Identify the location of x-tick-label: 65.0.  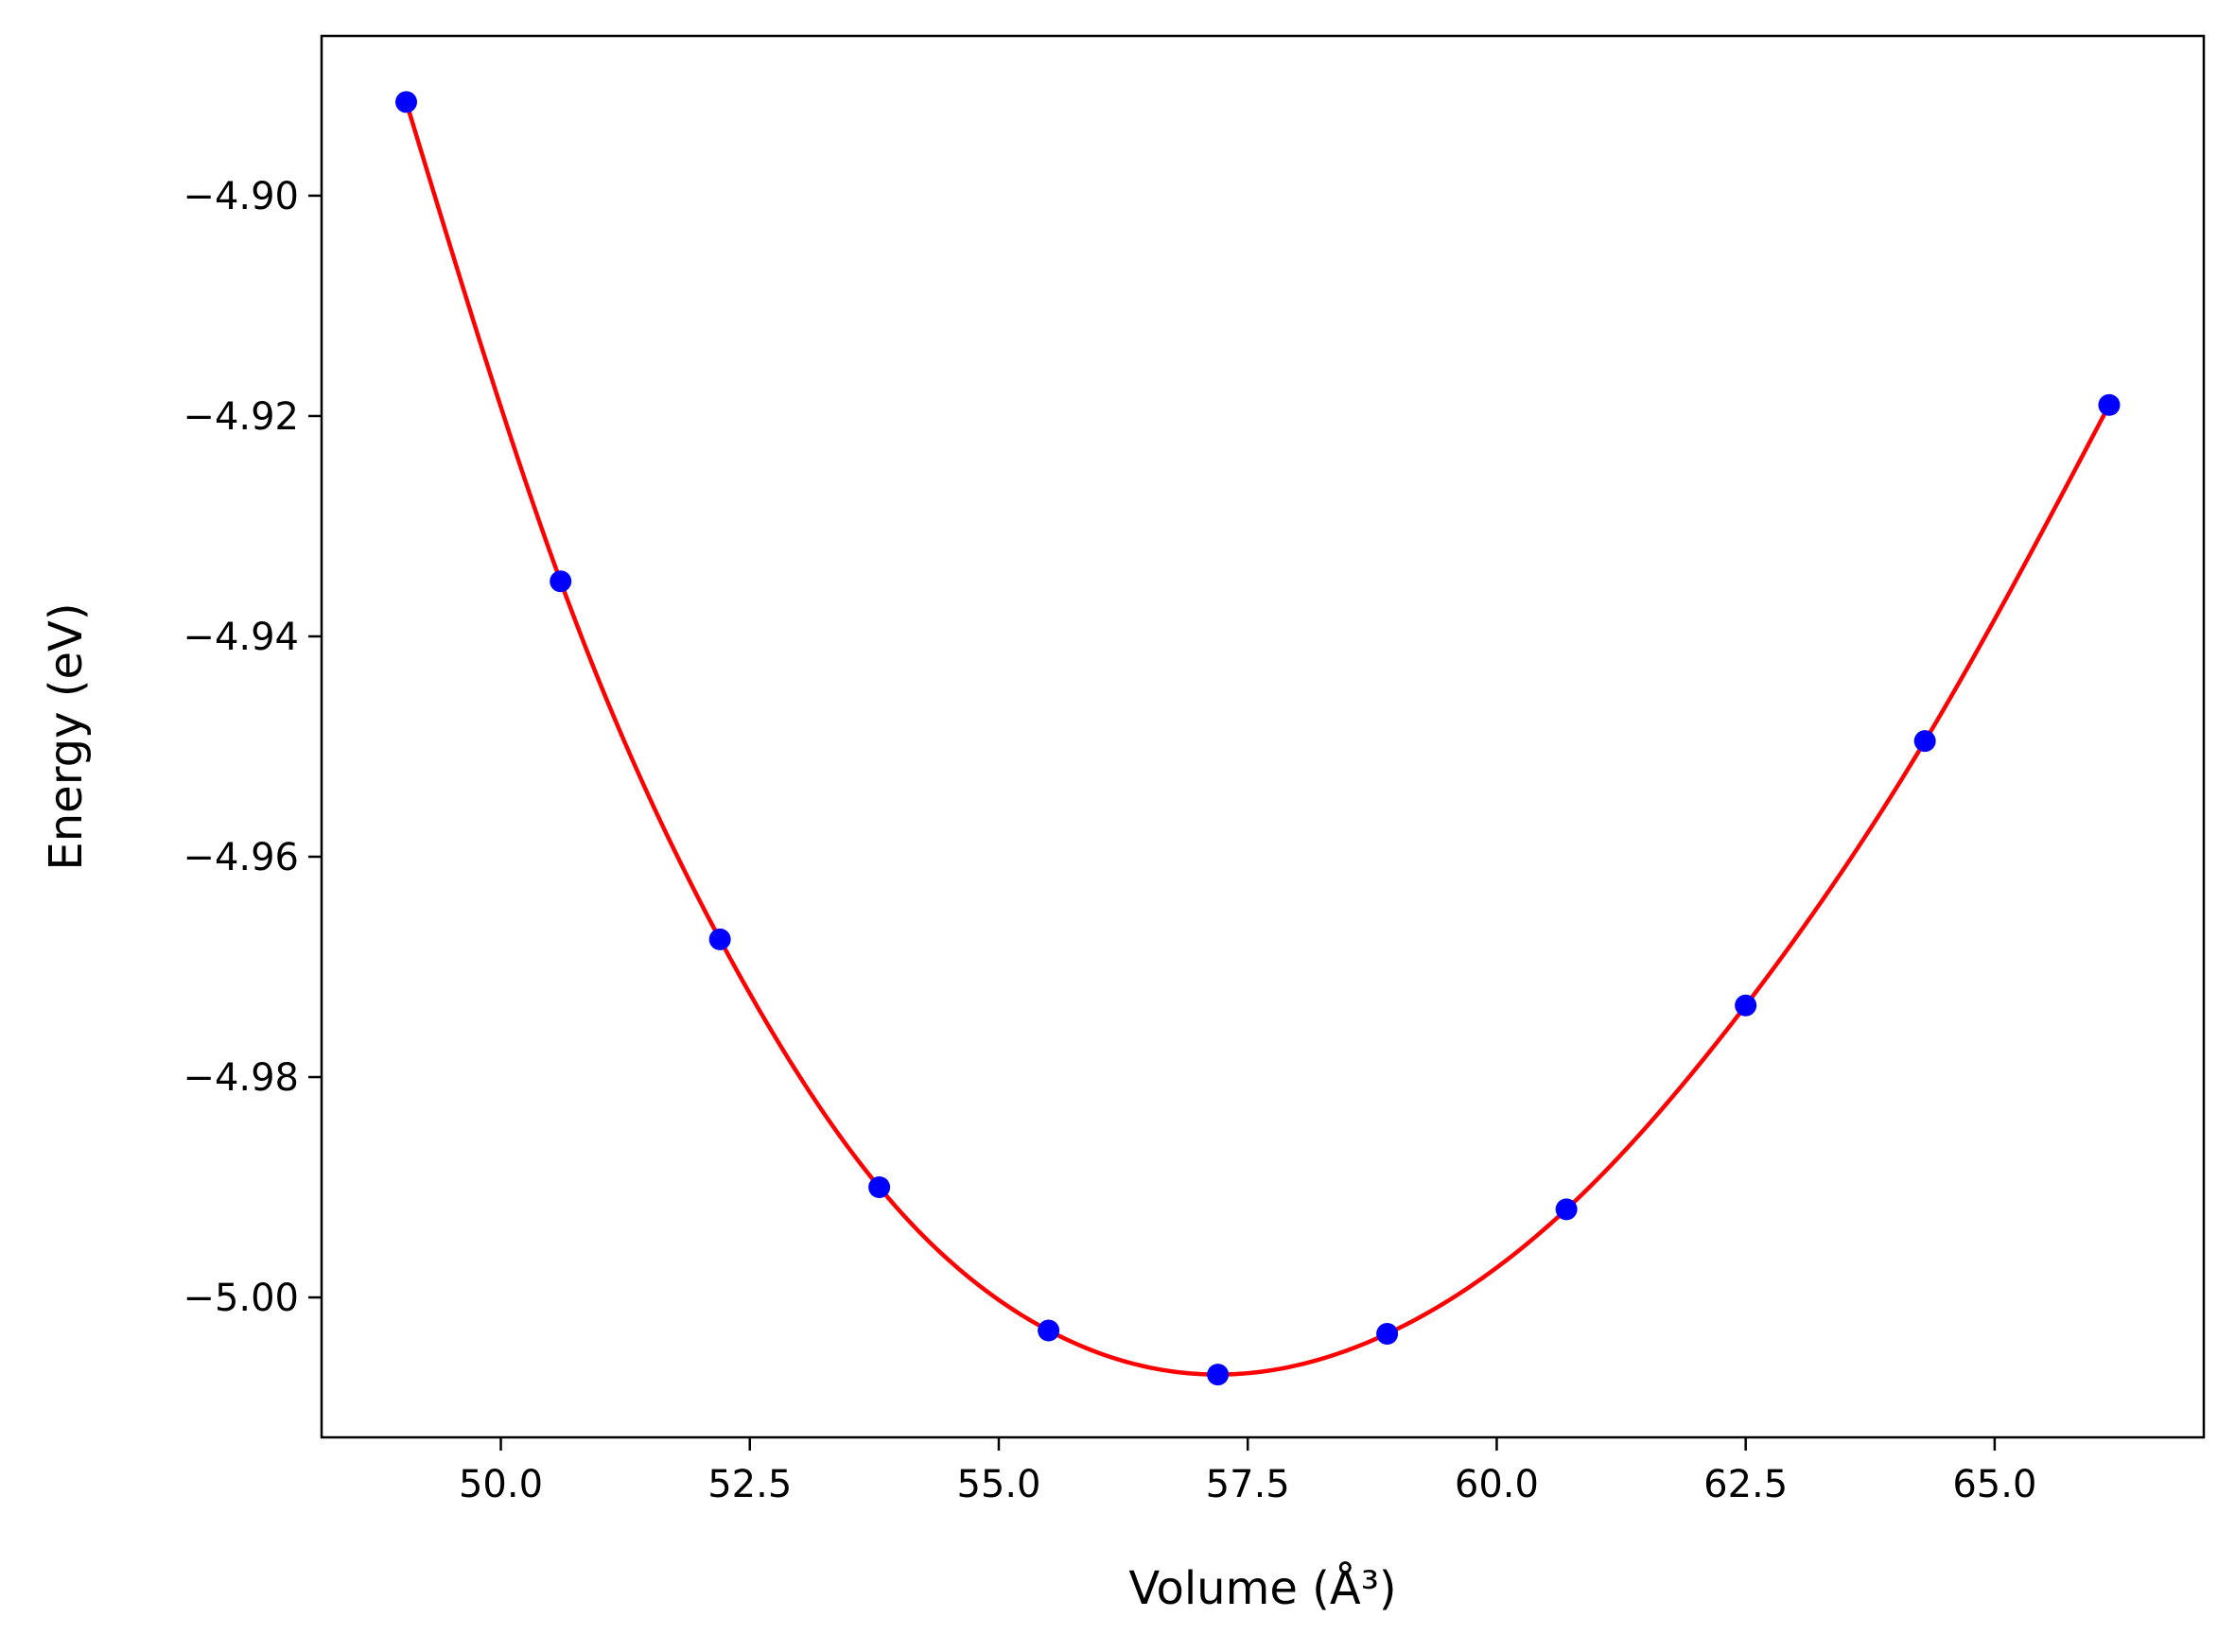
(1994, 1485).